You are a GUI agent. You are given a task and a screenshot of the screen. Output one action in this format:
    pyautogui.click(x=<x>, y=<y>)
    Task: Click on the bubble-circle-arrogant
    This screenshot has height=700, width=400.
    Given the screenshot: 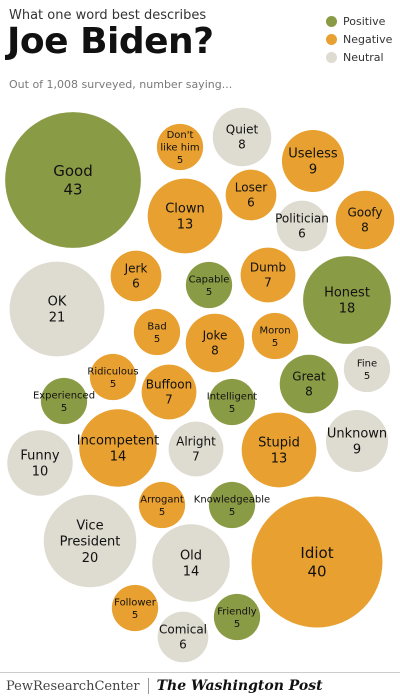 What is the action you would take?
    pyautogui.click(x=162, y=505)
    